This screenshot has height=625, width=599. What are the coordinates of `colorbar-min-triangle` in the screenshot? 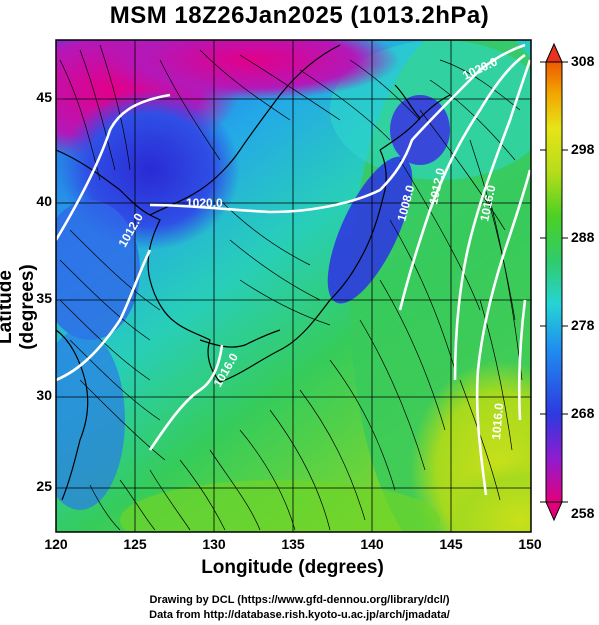 It's located at (554, 511).